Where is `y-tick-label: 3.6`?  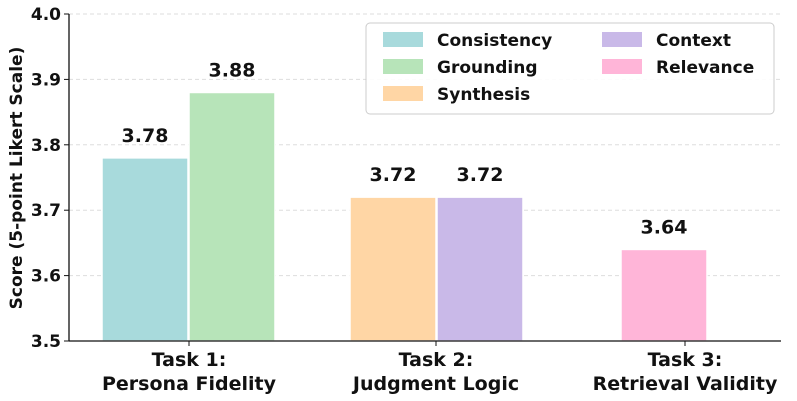
y-tick-label: 3.6 is located at coordinates (46, 277).